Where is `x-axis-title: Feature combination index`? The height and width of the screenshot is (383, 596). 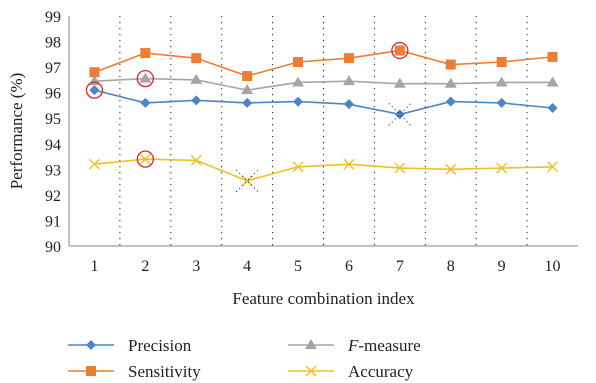
x-axis-title: Feature combination index is located at coordinates (323, 298).